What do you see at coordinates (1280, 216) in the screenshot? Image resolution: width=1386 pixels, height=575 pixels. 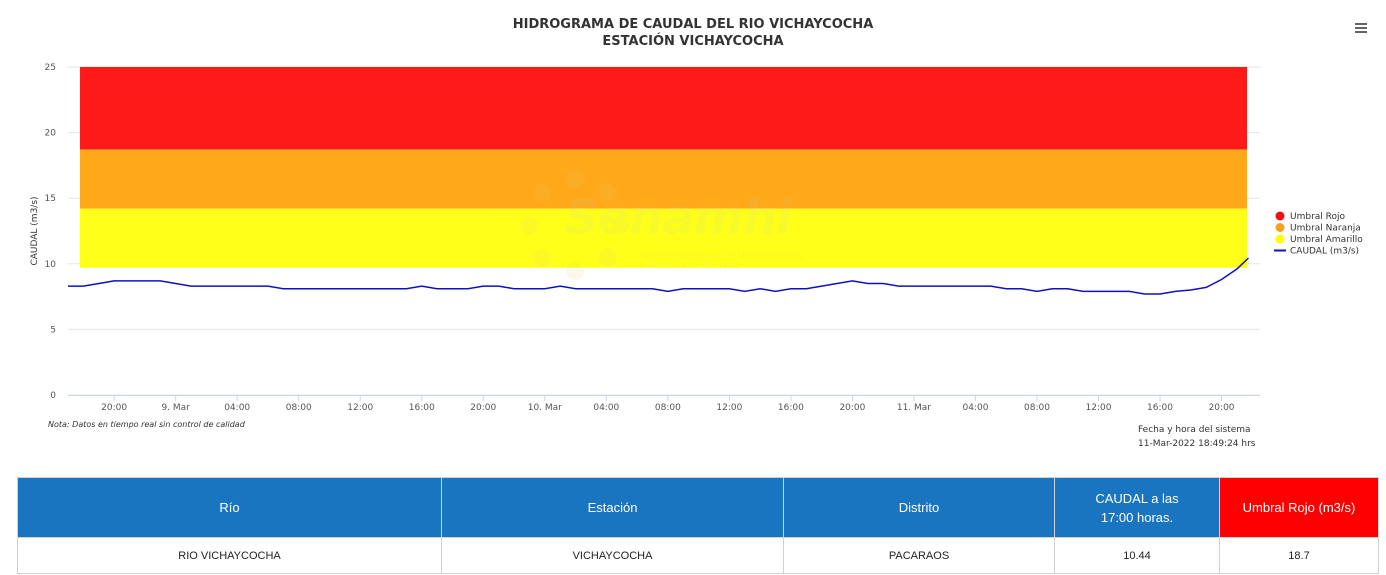 I see `legend-marker-umbral-rojo` at bounding box center [1280, 216].